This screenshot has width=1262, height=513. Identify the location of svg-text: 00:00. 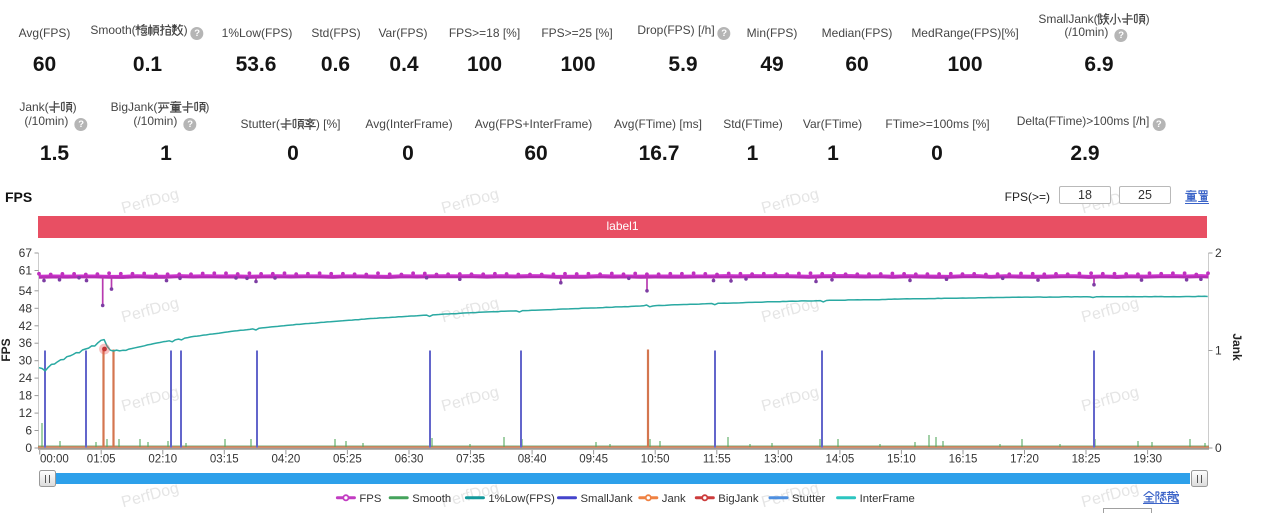
(54, 460).